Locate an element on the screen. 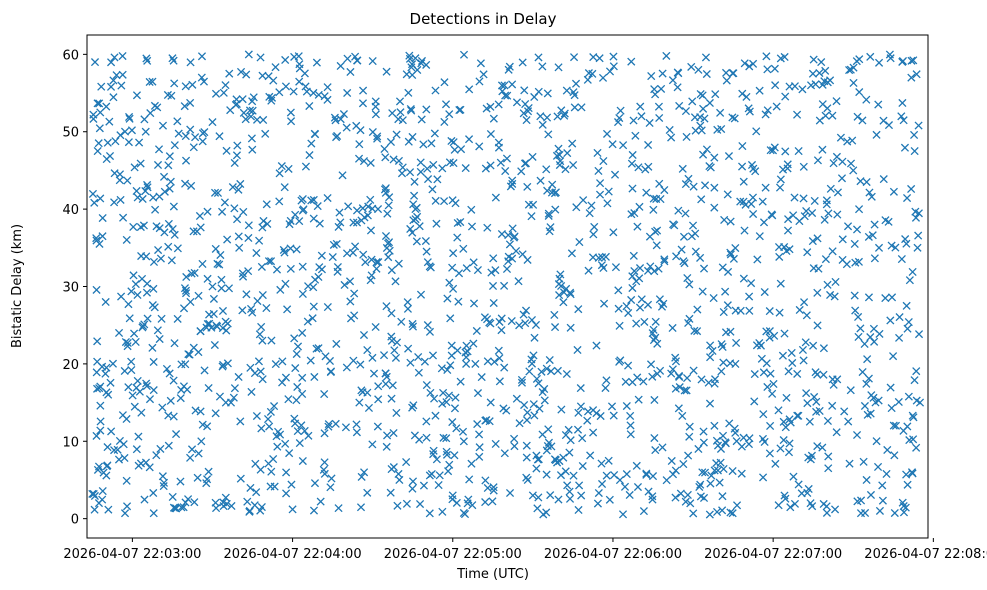  x-tick-label: 2026-04-07 22:07:00 is located at coordinates (773, 554).